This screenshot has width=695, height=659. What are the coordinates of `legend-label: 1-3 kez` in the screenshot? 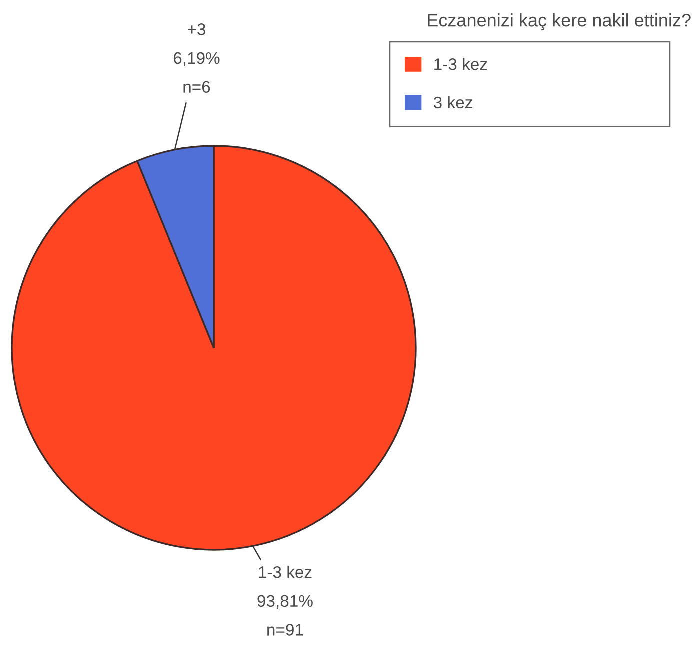 It's located at (461, 64).